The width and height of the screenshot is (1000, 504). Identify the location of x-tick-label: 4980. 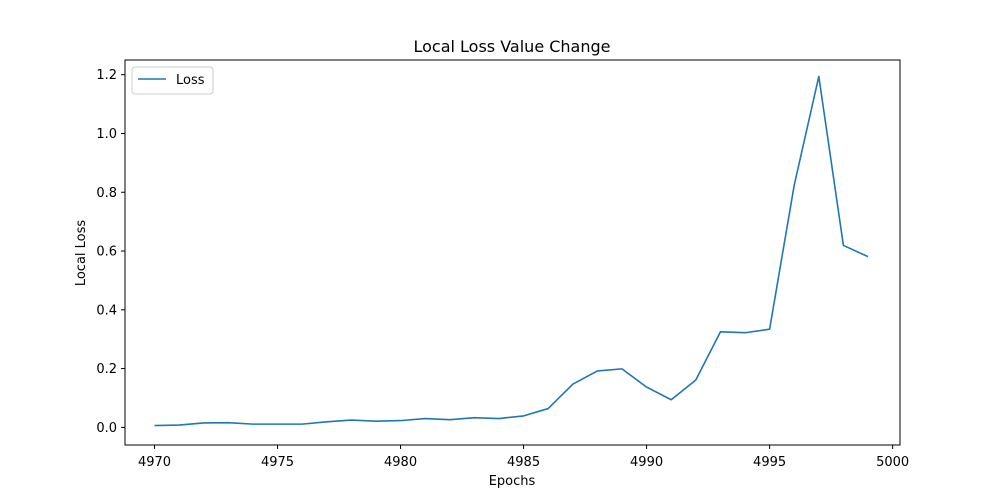
(400, 462).